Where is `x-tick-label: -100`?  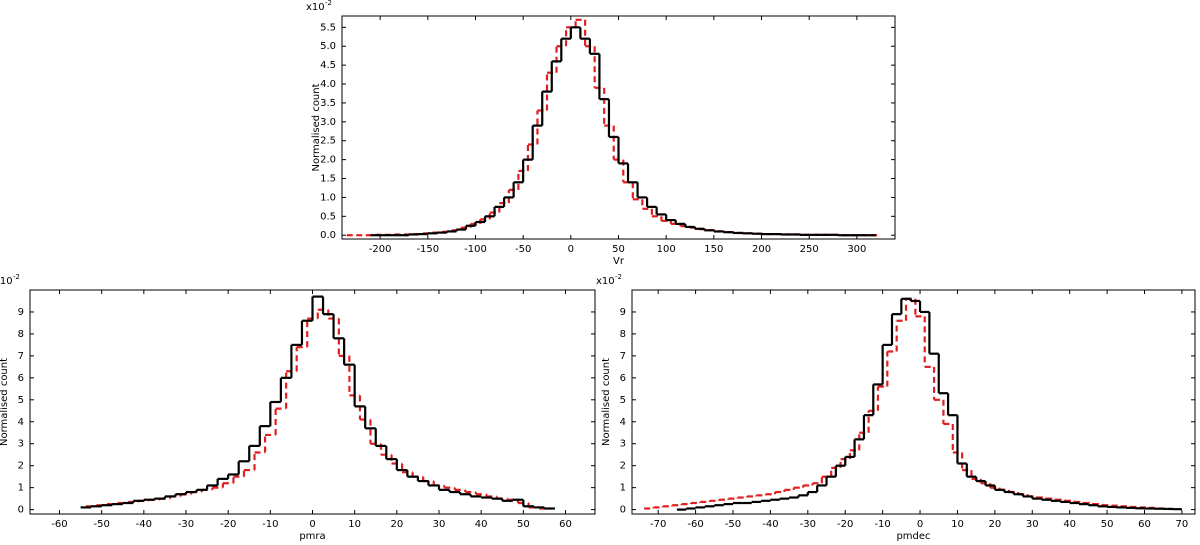
x-tick-label: -100 is located at coordinates (475, 249).